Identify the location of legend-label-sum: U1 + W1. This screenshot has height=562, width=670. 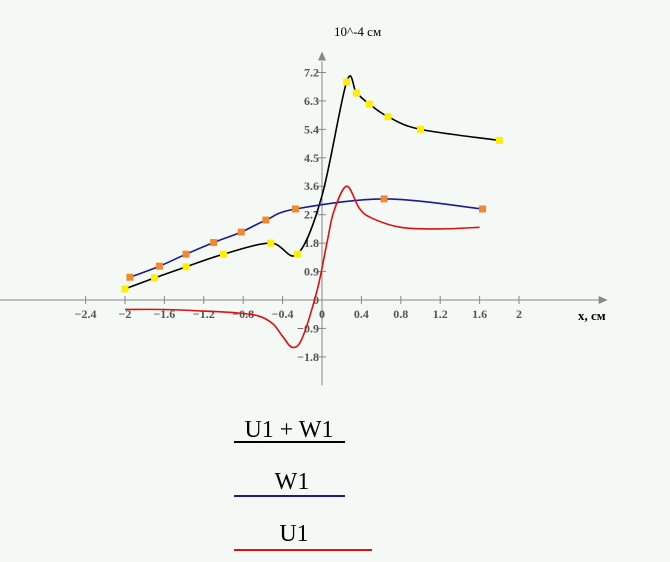
(288, 430).